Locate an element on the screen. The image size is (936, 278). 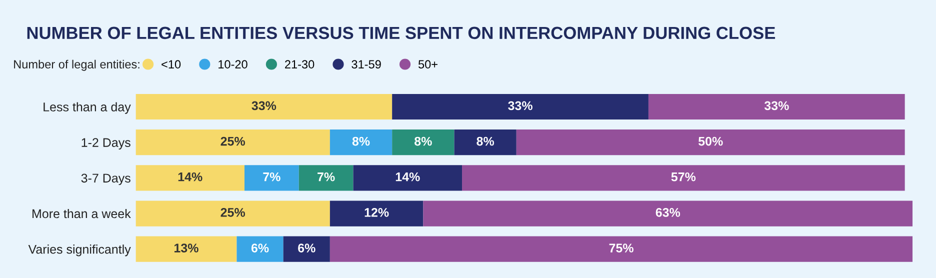
data-label: 50% is located at coordinates (710, 141).